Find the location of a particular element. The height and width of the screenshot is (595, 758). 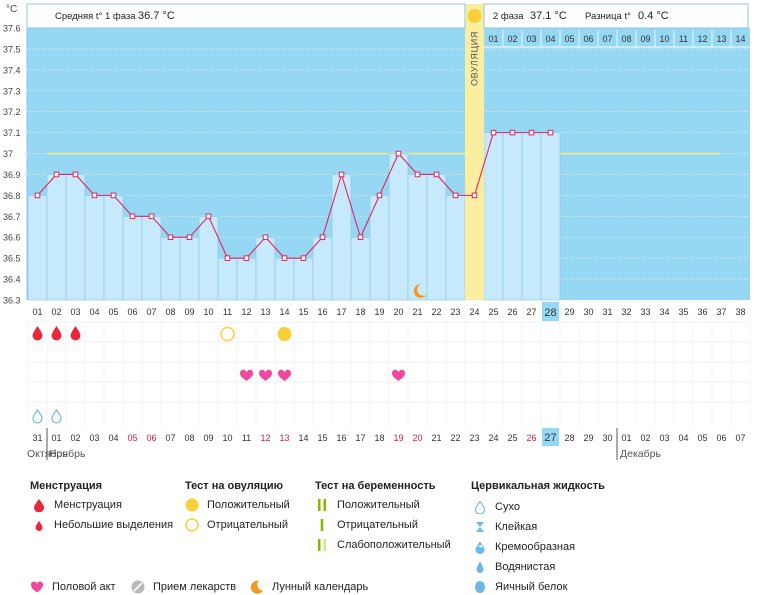

date-label: 12 is located at coordinates (265, 438).